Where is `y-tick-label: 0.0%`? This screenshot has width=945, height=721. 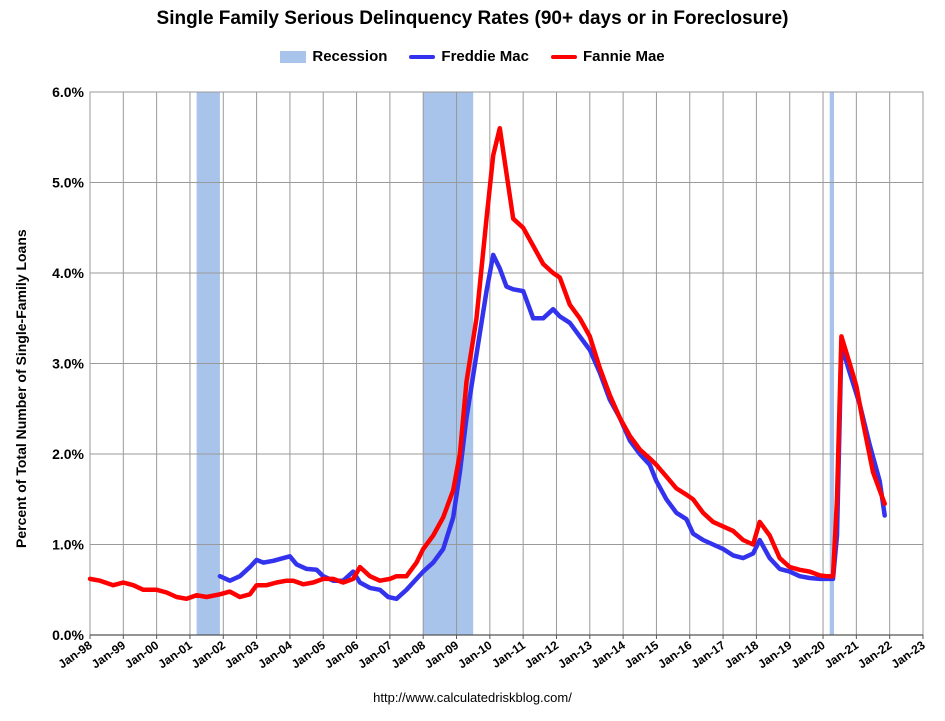 y-tick-label: 0.0% is located at coordinates (68, 635).